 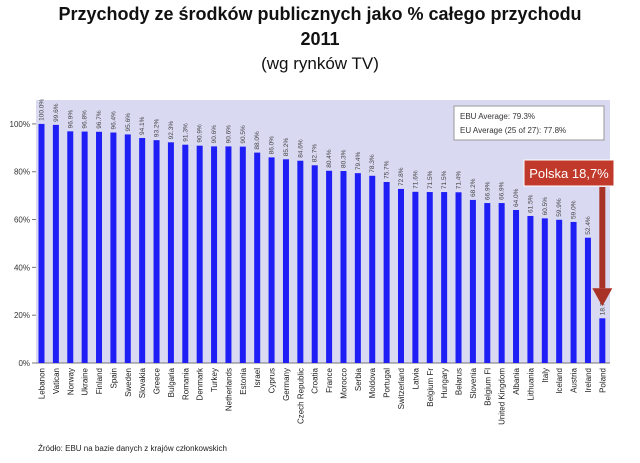 What do you see at coordinates (329, 158) in the screenshot?
I see `data-label: 80.4%` at bounding box center [329, 158].